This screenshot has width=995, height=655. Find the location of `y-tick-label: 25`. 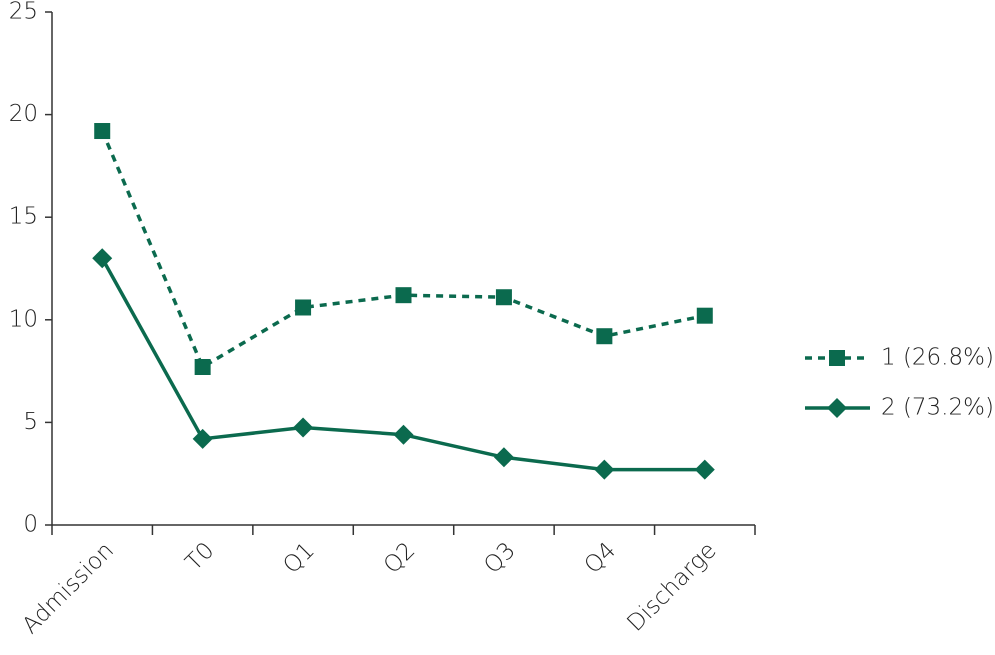

y-tick-label: 25 is located at coordinates (23, 12).